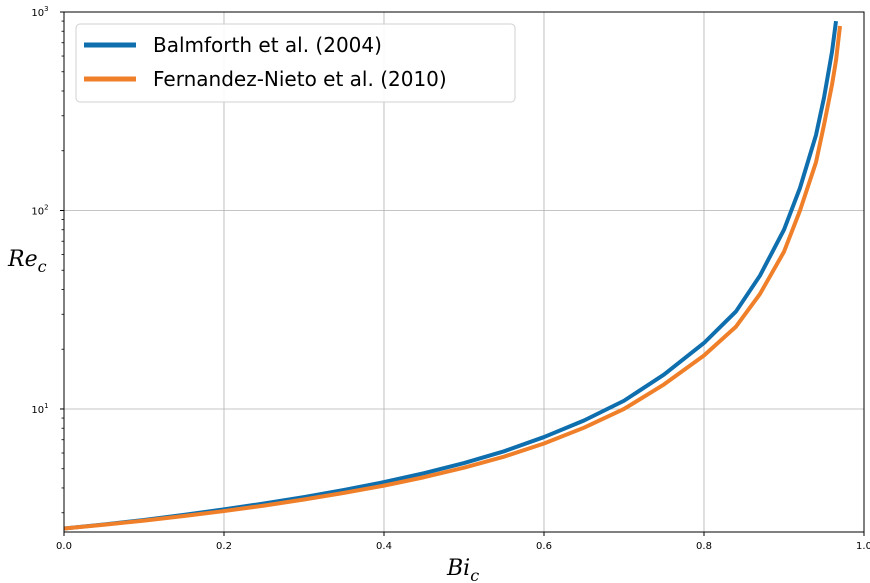 Image resolution: width=870 pixels, height=583 pixels. What do you see at coordinates (384, 546) in the screenshot?
I see `x-tick-label: 0.4` at bounding box center [384, 546].